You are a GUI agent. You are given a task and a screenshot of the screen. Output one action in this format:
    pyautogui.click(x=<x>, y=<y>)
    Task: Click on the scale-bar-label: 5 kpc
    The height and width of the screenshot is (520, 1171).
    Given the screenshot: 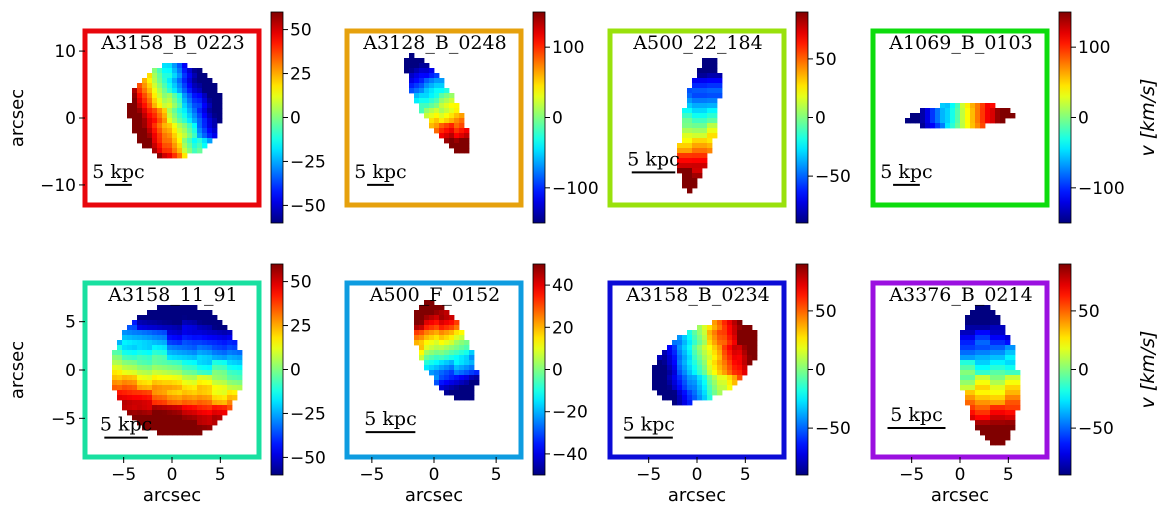 What is the action you would take?
    pyautogui.click(x=653, y=159)
    